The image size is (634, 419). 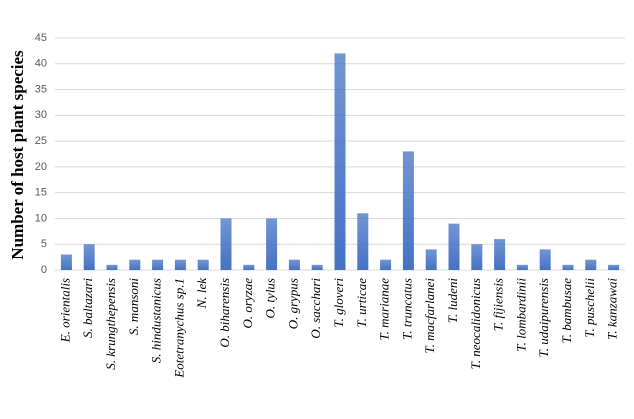 I want to click on x-tick-label: T. gloveri, so click(x=338, y=303).